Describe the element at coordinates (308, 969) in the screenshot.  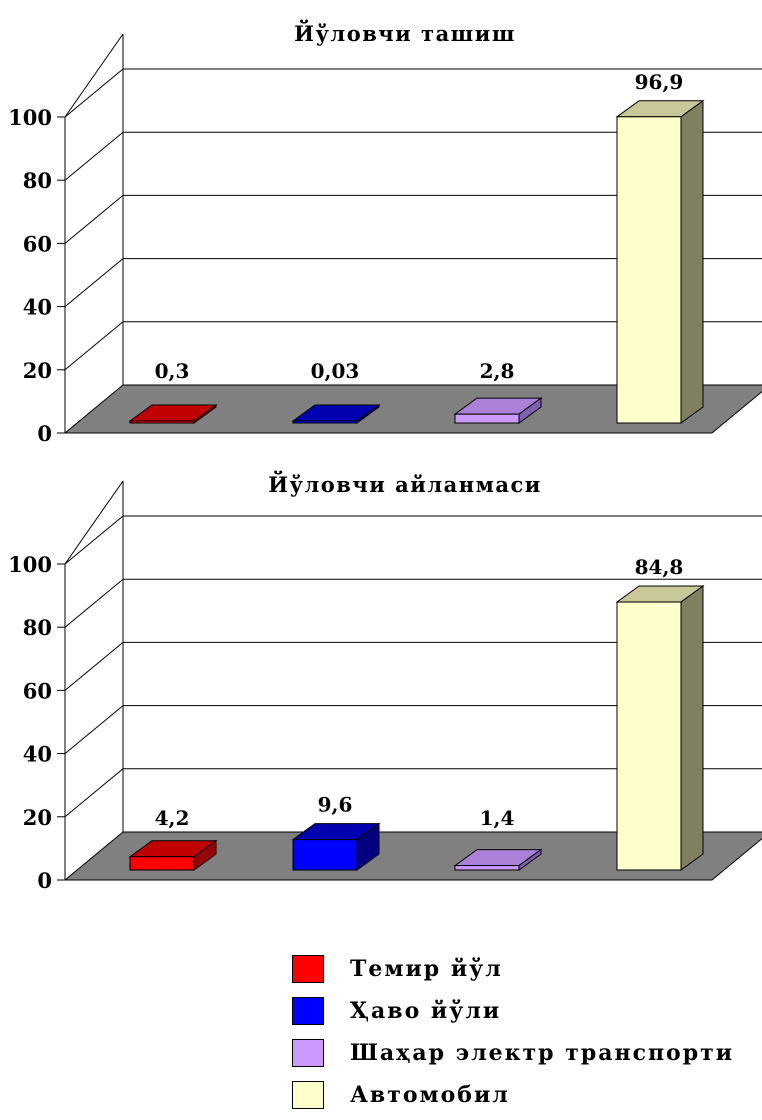
I see `legend-swatch-railway` at that location.